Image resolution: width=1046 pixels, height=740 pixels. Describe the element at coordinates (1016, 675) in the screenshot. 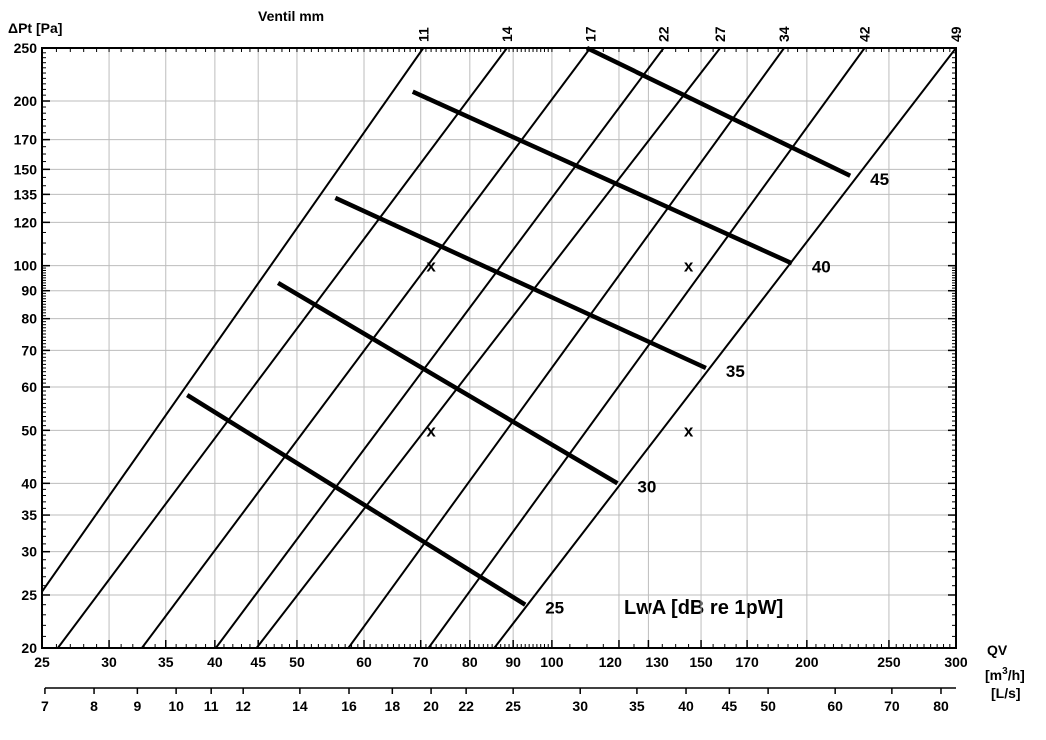

I see `x-axis-unit-h: /h]` at that location.